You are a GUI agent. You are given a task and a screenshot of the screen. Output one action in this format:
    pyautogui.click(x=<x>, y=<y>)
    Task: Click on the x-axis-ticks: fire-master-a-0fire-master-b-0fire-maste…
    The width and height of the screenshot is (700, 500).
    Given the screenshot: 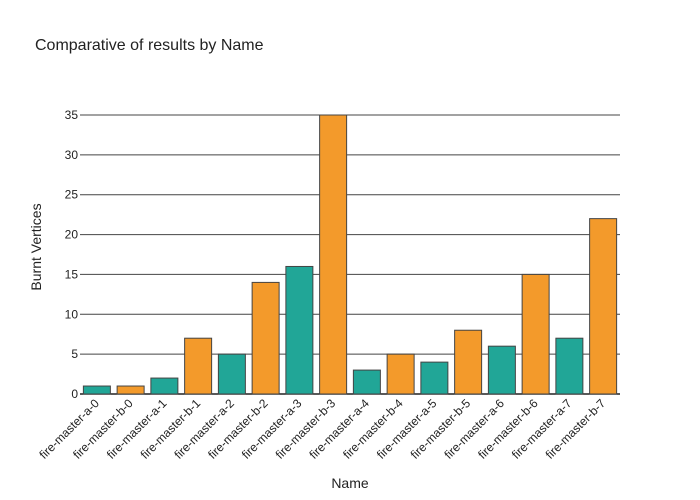 What is the action you would take?
    pyautogui.click(x=322, y=429)
    